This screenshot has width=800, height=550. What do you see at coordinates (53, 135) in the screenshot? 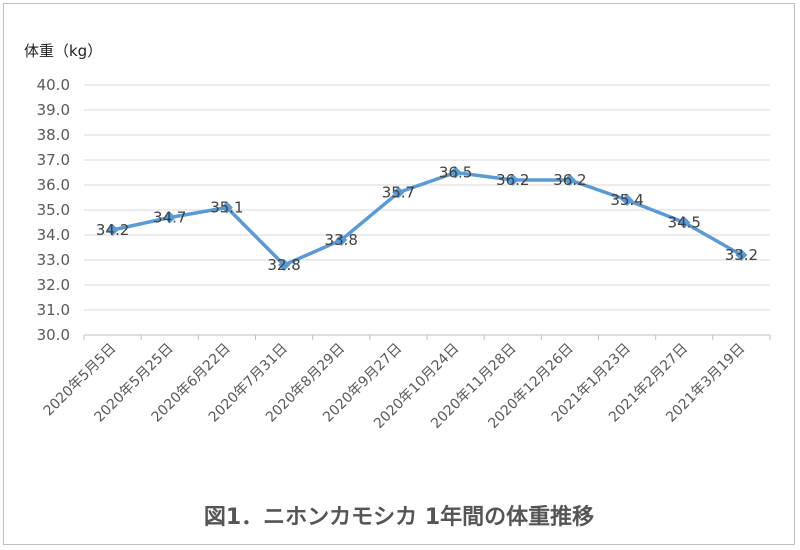
I see `y-tick-label: 38.0` at bounding box center [53, 135].